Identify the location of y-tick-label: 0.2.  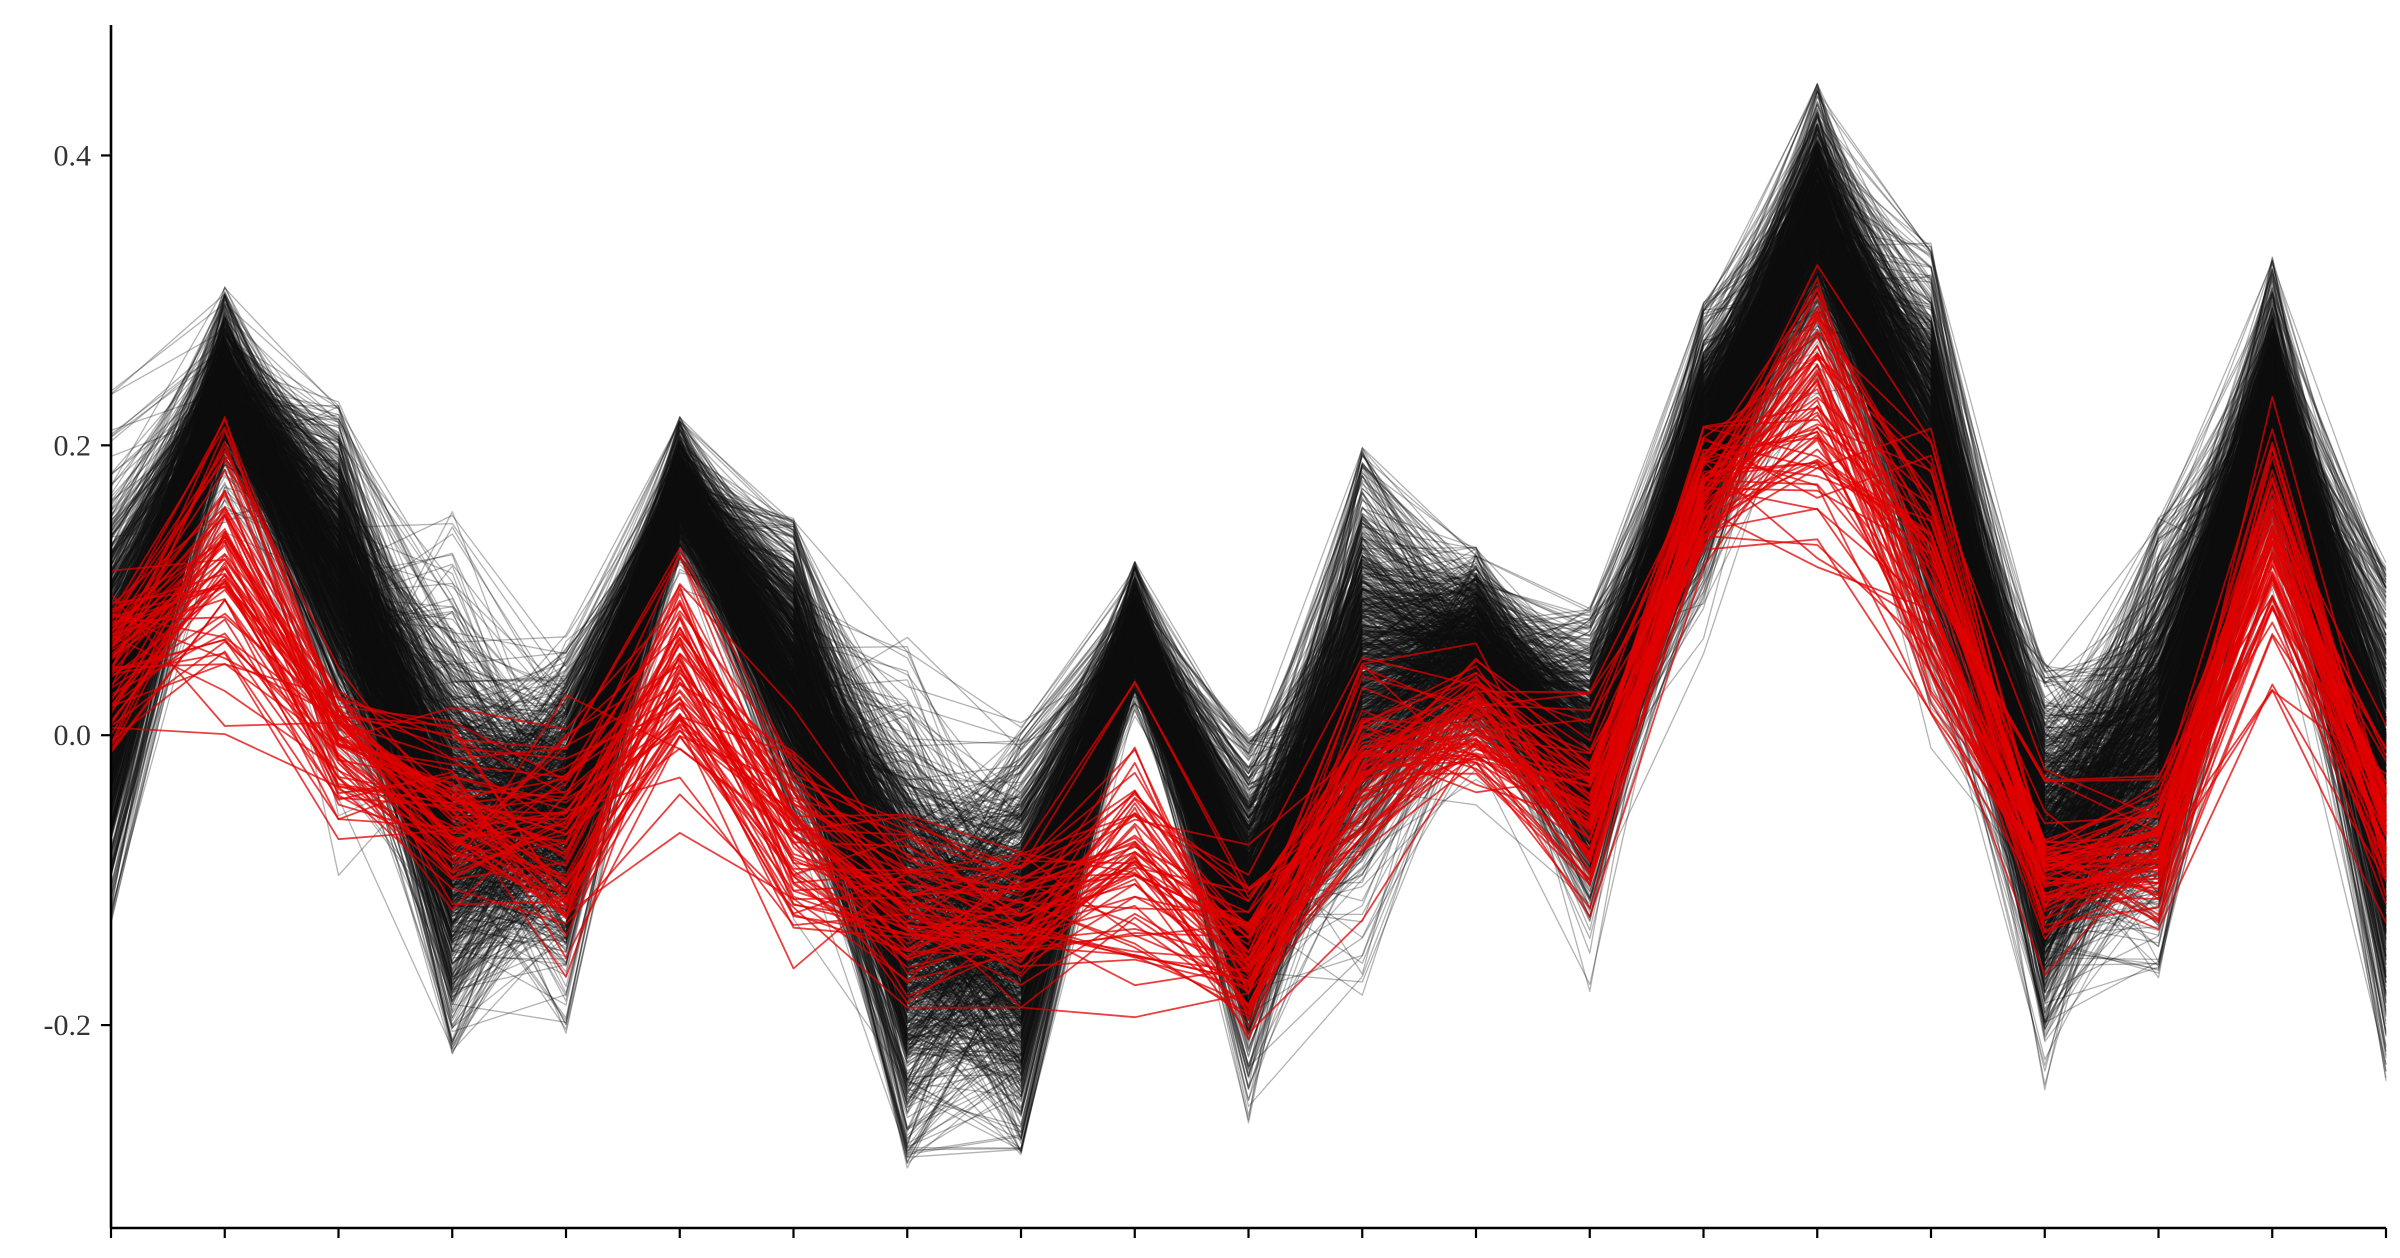
(73, 445).